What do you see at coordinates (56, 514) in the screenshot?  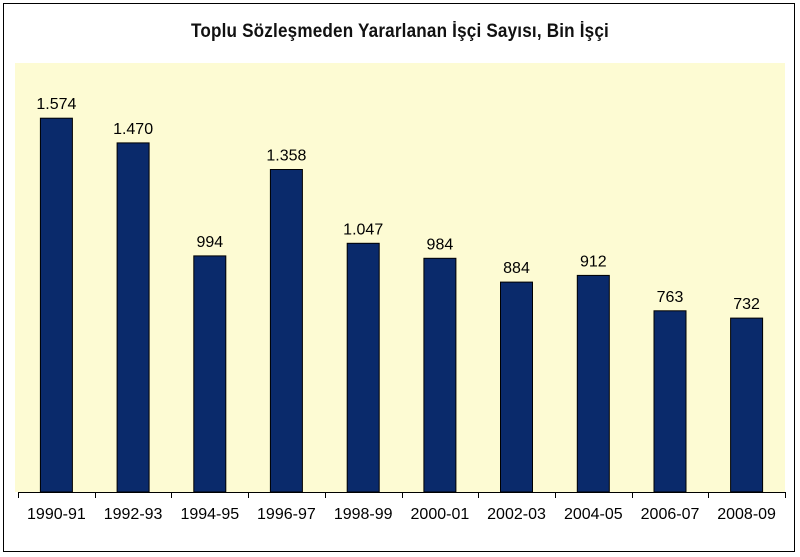 I see `x-tick-label-1990-91: 1990-91` at bounding box center [56, 514].